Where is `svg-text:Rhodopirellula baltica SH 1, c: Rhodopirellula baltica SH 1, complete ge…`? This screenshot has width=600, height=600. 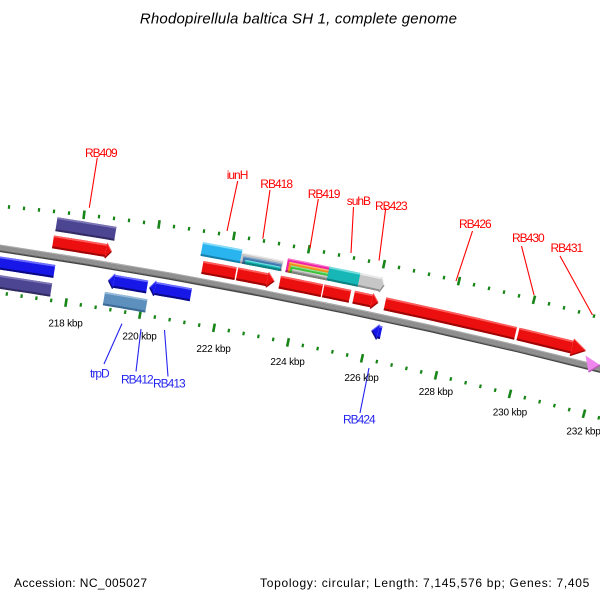
svg-text:Rhodopirellula baltica SH 1, c: Rhodopirellula baltica SH 1, complete ge… is located at coordinates (298, 19).